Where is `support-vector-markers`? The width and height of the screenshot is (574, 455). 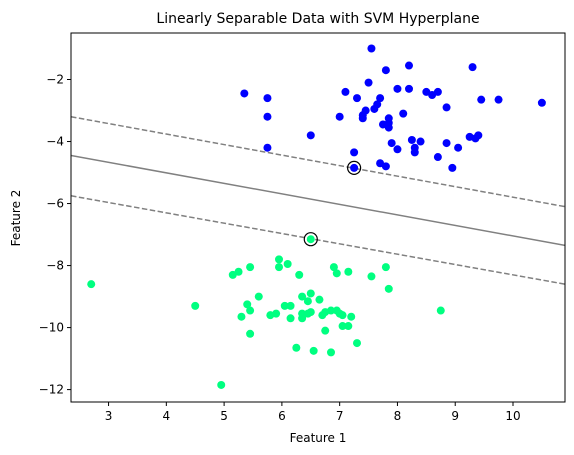 support-vector-markers is located at coordinates (332, 203).